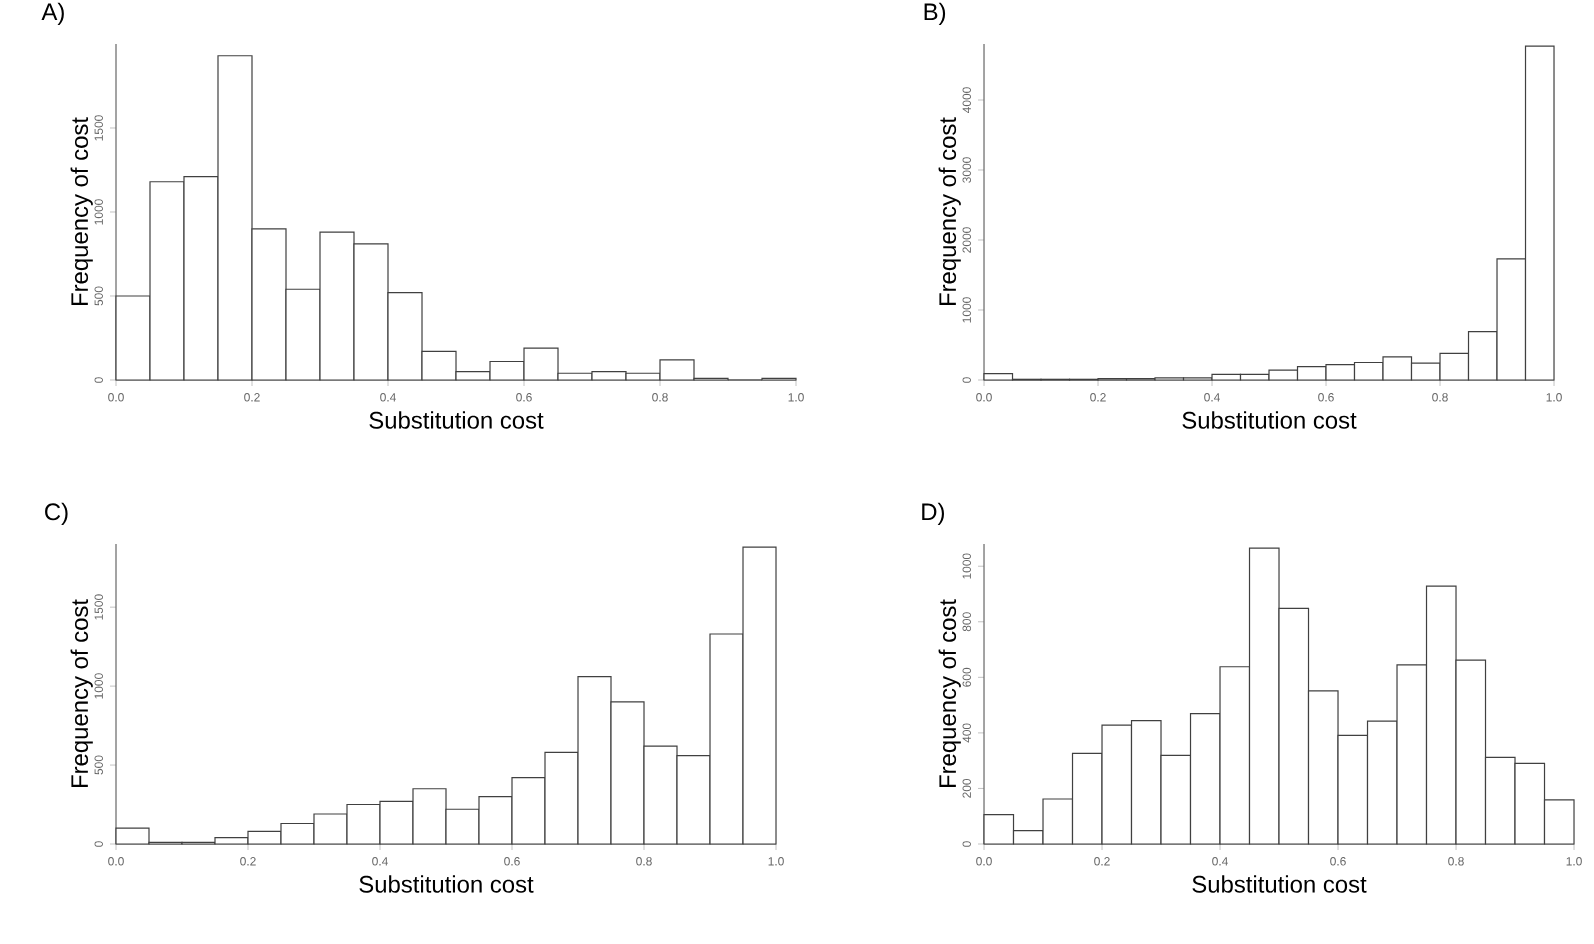  I want to click on chart-title: D), so click(933, 513).